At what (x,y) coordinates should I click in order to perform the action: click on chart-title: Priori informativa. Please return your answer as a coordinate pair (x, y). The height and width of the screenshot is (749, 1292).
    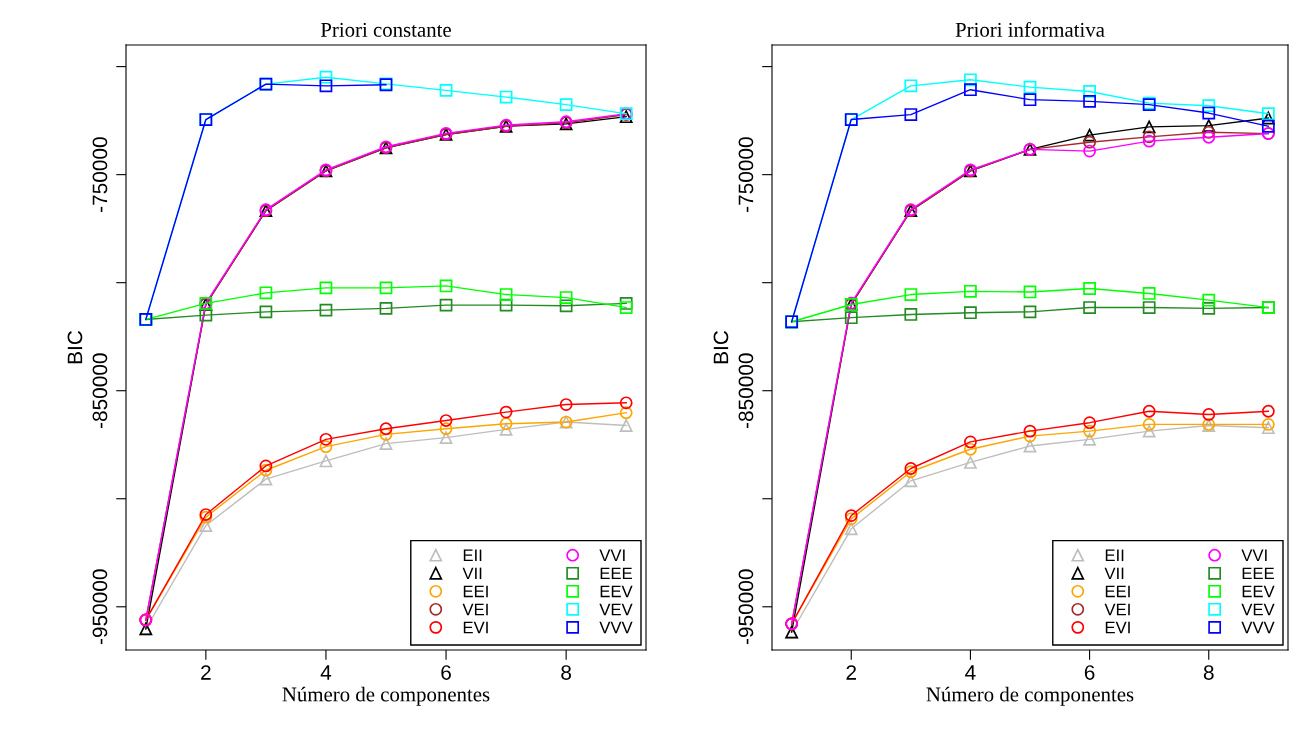
    Looking at the image, I should click on (1030, 29).